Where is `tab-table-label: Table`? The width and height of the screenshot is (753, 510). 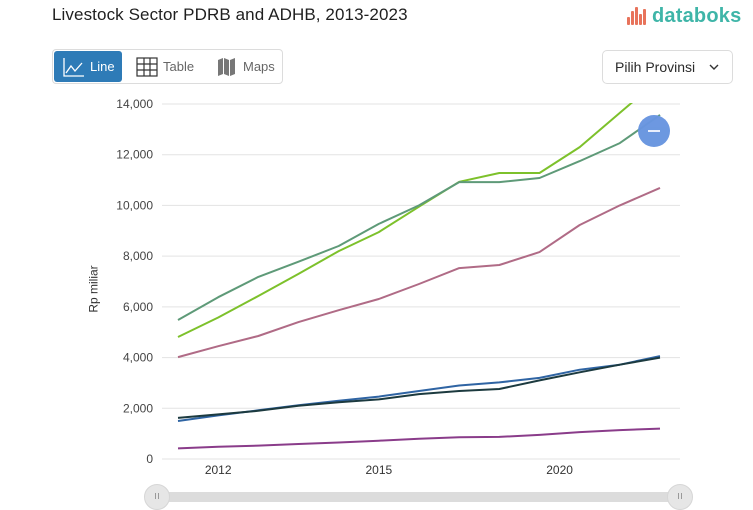
tab-table-label: Table is located at coordinates (179, 66).